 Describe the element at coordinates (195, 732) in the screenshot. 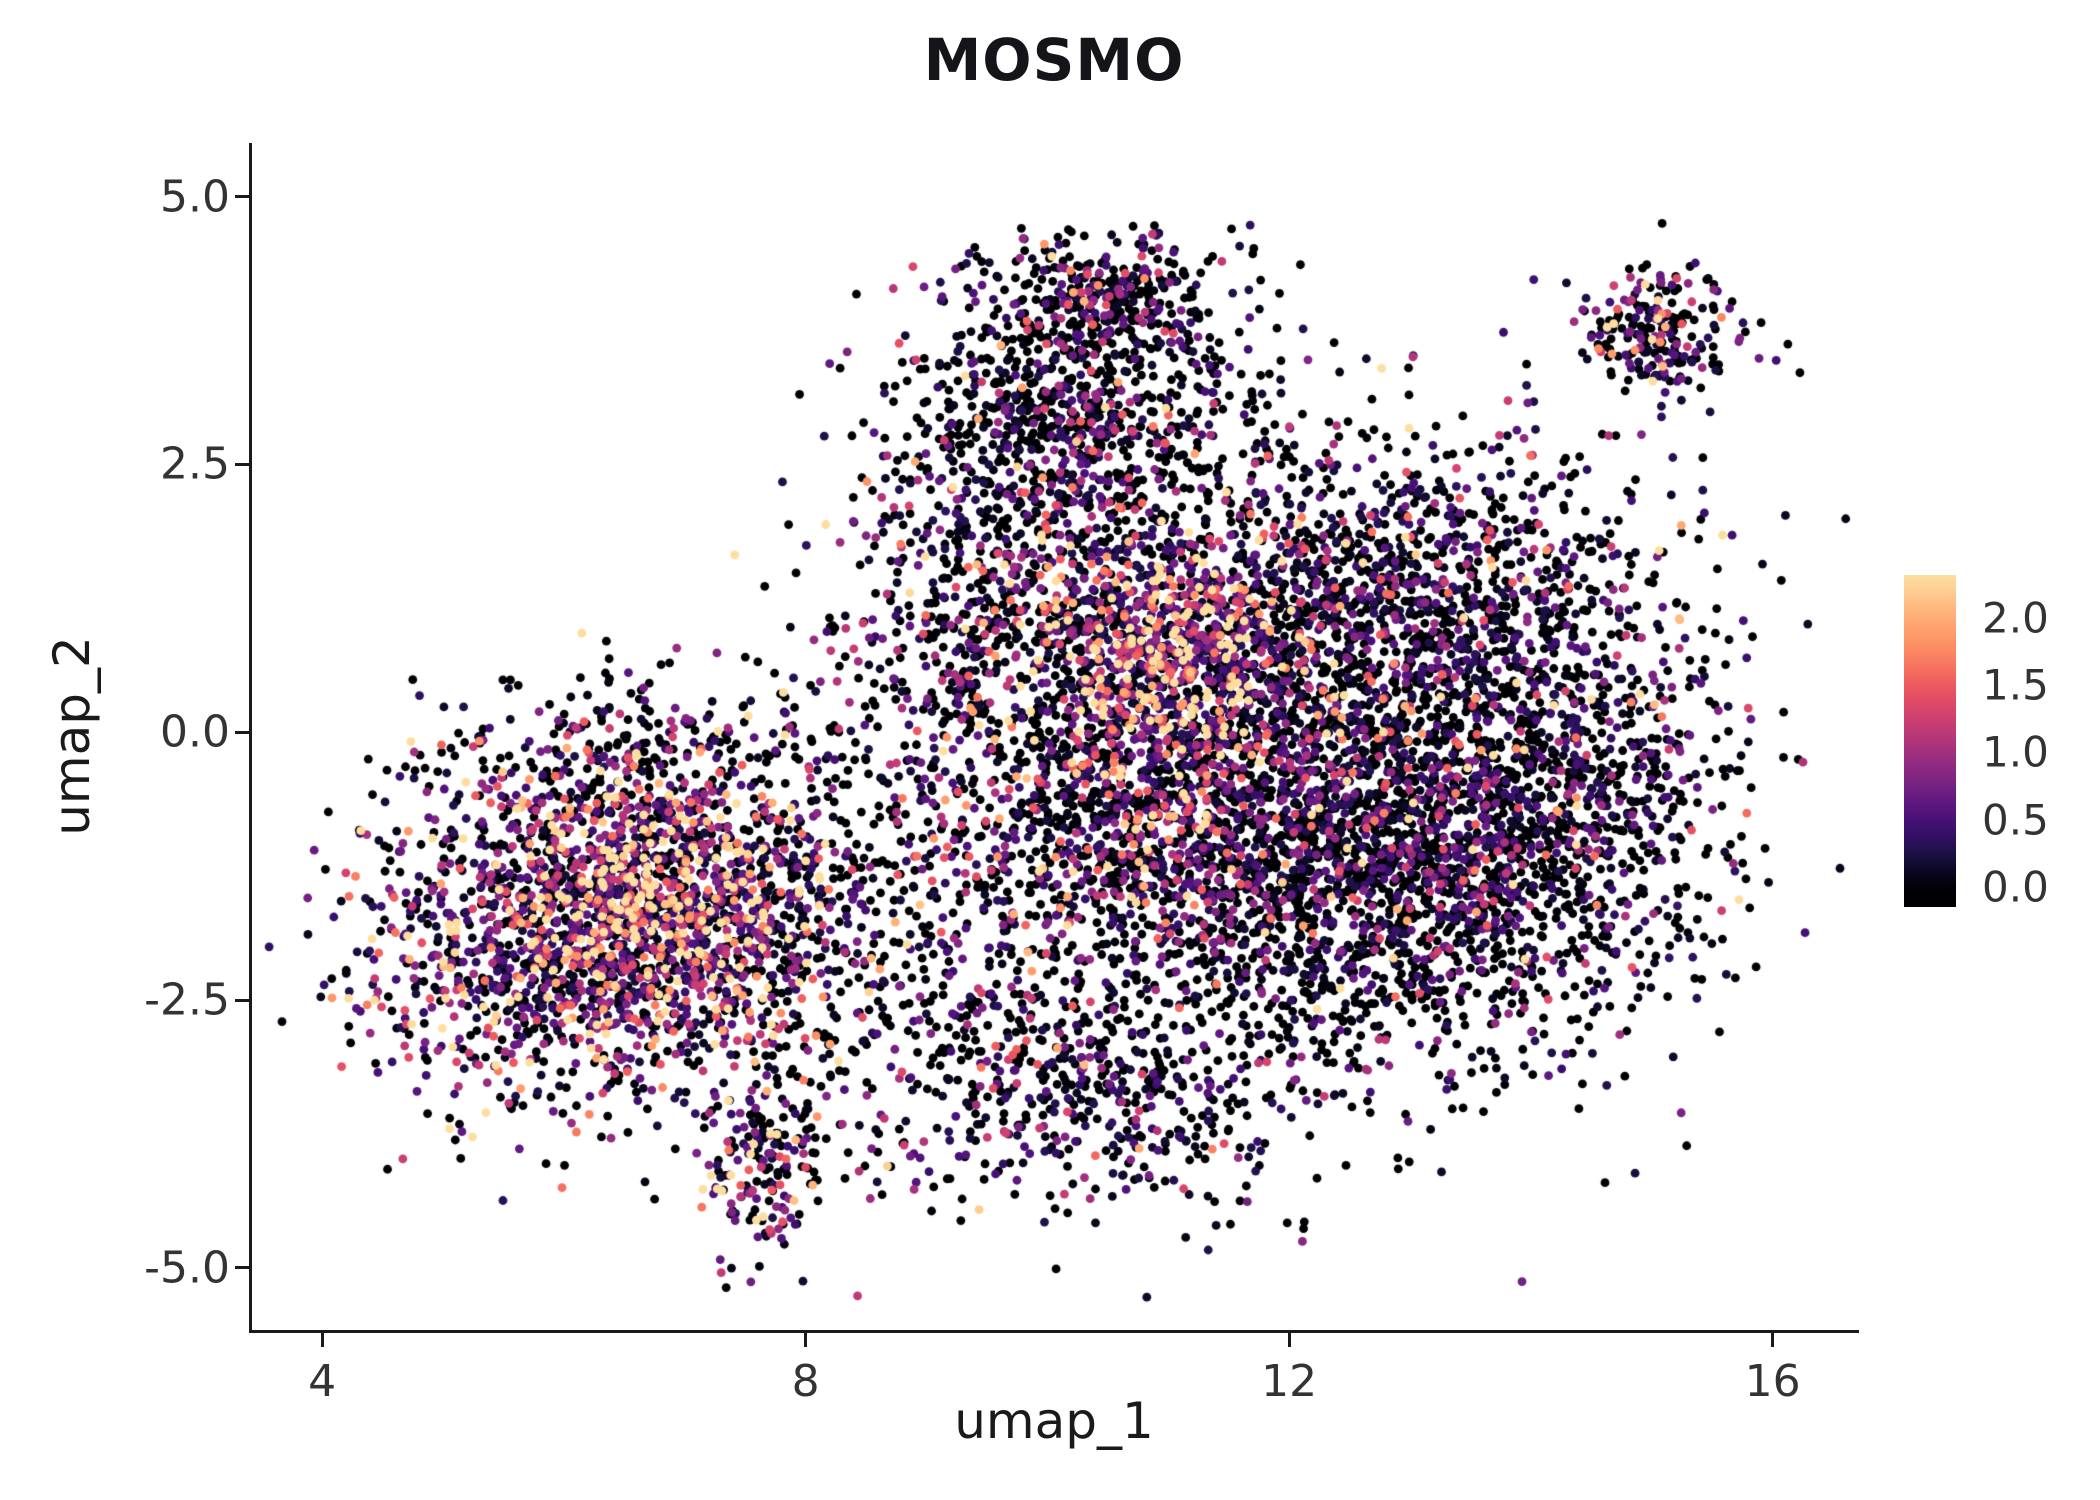

I see `y-tick-label: 0.0` at that location.